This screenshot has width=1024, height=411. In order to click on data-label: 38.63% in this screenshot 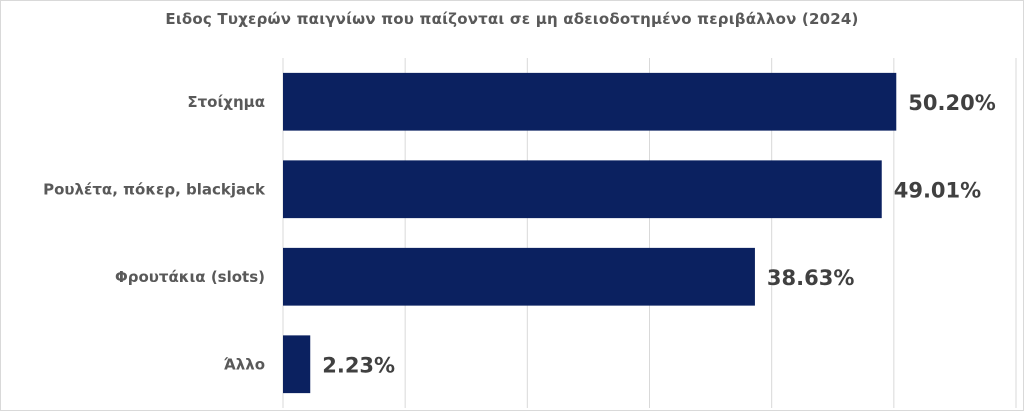, I will do `click(810, 278)`.